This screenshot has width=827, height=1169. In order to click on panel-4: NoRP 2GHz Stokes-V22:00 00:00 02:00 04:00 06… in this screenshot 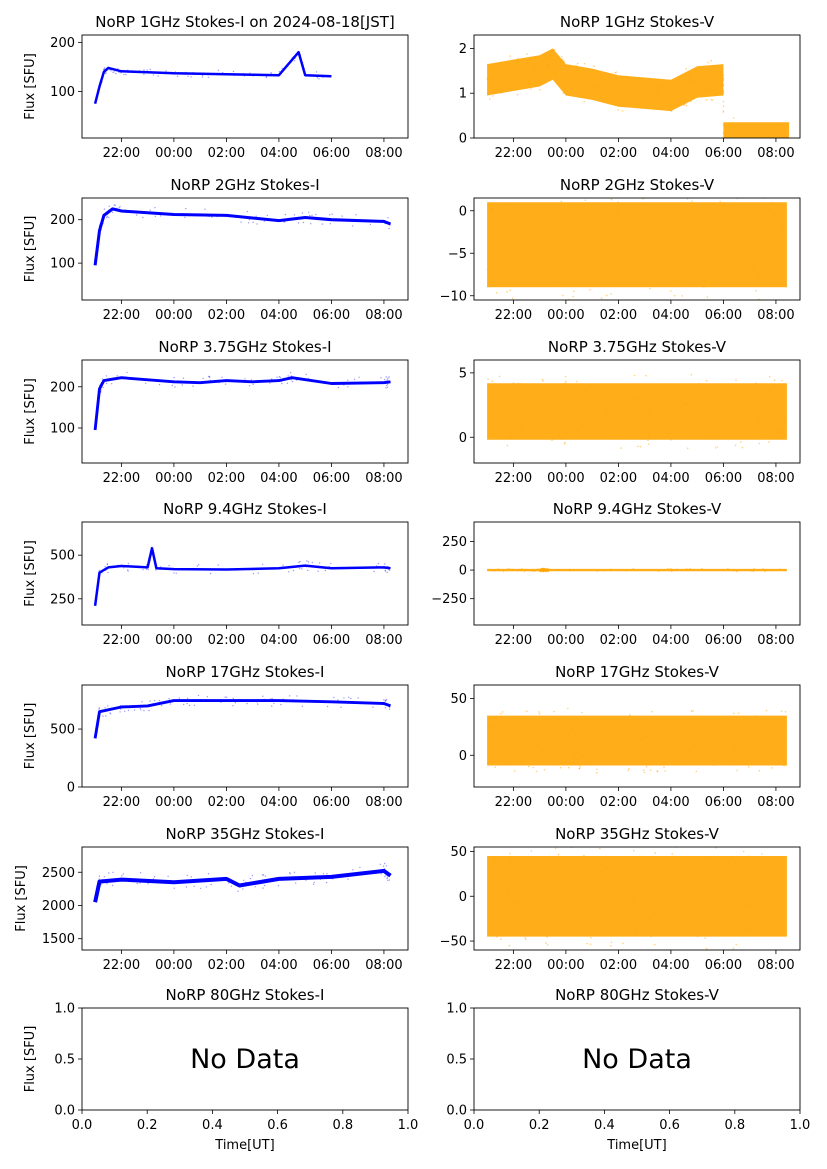, I will do `click(620, 249)`.